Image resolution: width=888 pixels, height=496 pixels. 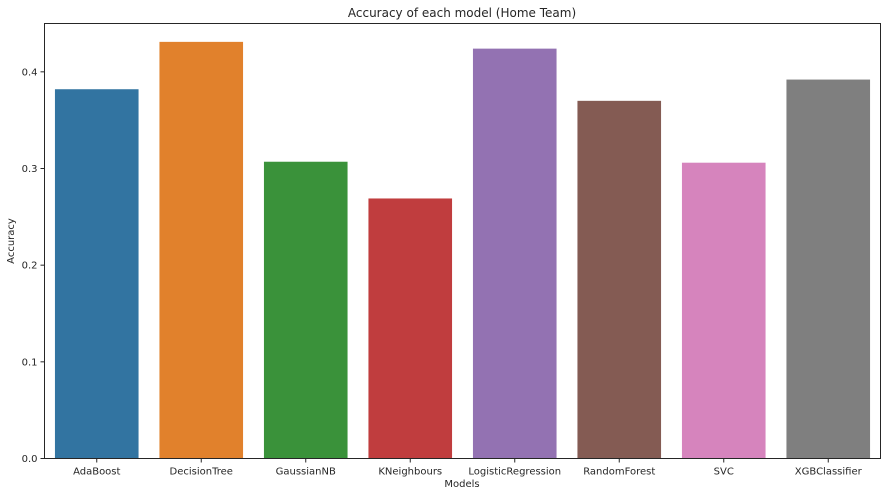 What do you see at coordinates (30, 266) in the screenshot?
I see `y-tick-label: 0.2` at bounding box center [30, 266].